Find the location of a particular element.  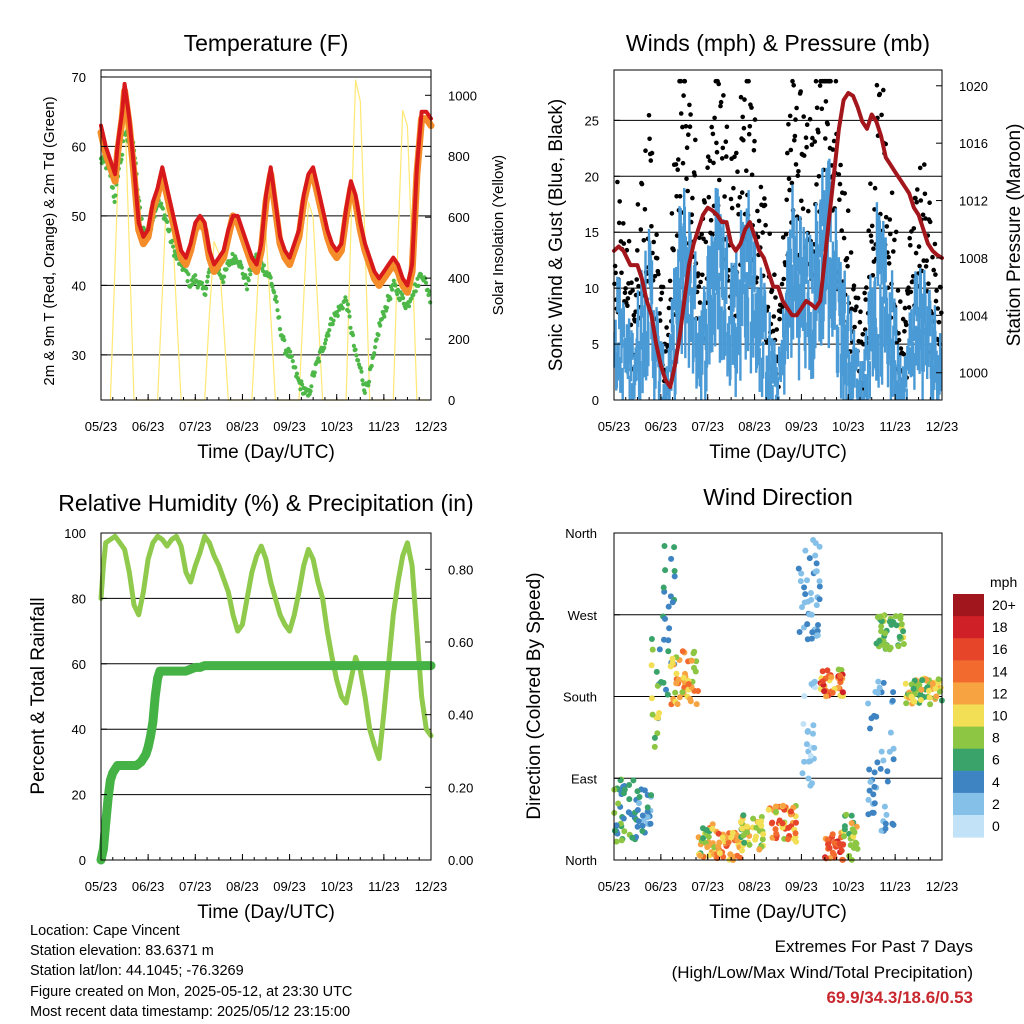

x-tick-label: 09/23 is located at coordinates (801, 886).